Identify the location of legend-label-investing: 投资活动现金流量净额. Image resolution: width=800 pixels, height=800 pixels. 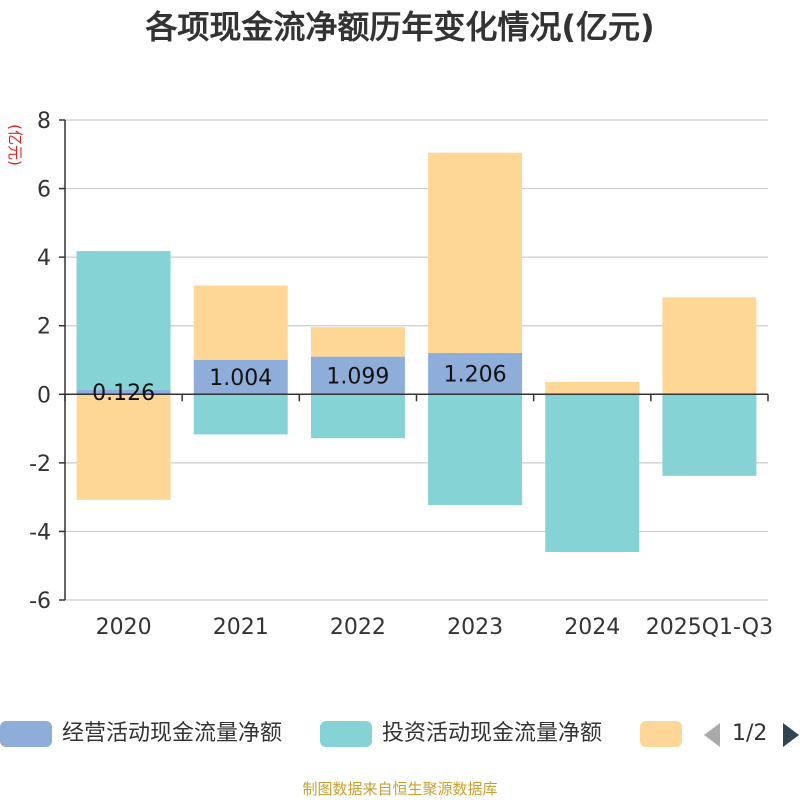
(492, 733).